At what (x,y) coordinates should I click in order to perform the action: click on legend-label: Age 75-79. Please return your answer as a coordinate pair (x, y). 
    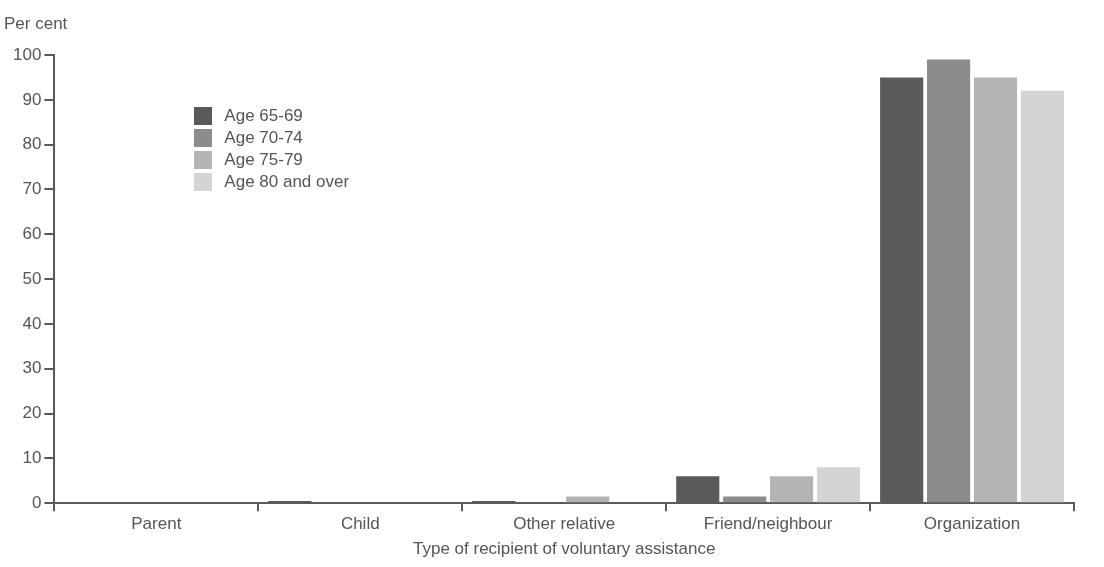
    Looking at the image, I should click on (263, 160).